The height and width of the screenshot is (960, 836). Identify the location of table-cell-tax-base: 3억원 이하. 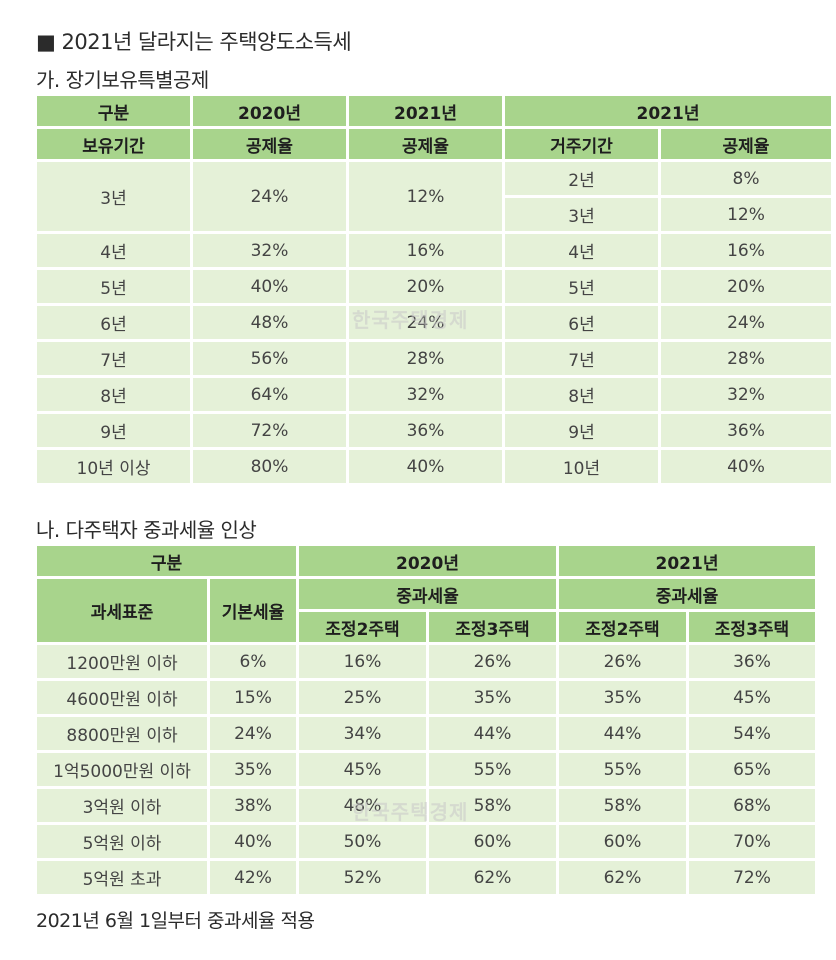
(122, 805).